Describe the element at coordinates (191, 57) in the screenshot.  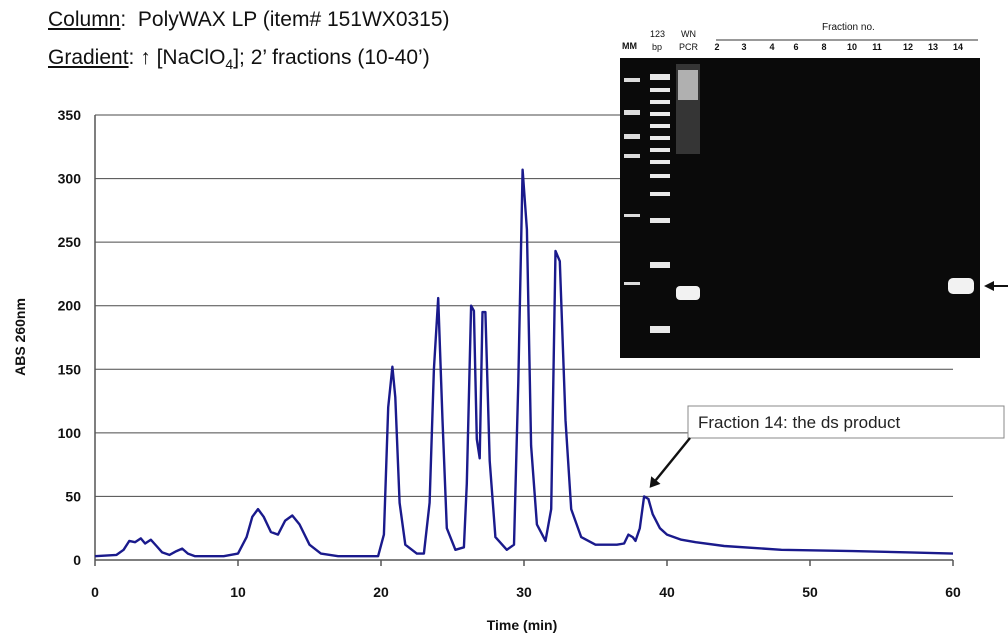
I see `gradient-reagent: [NaClO` at that location.